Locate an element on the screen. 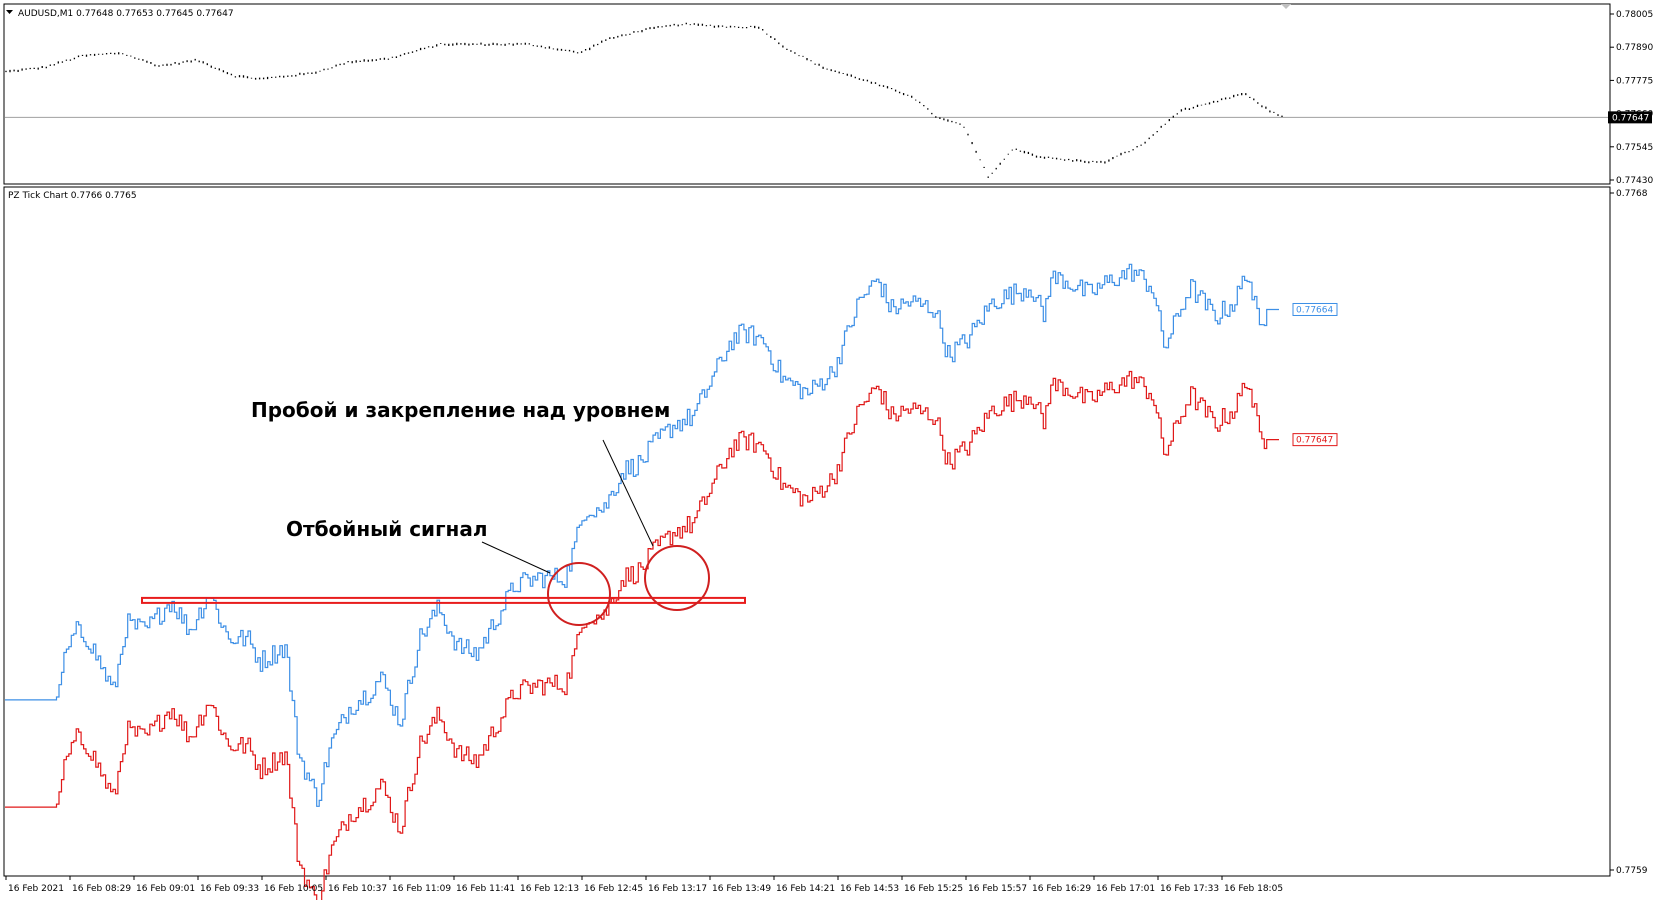 The height and width of the screenshot is (900, 1654). price-tick-label: 0.77430 is located at coordinates (1634, 181).